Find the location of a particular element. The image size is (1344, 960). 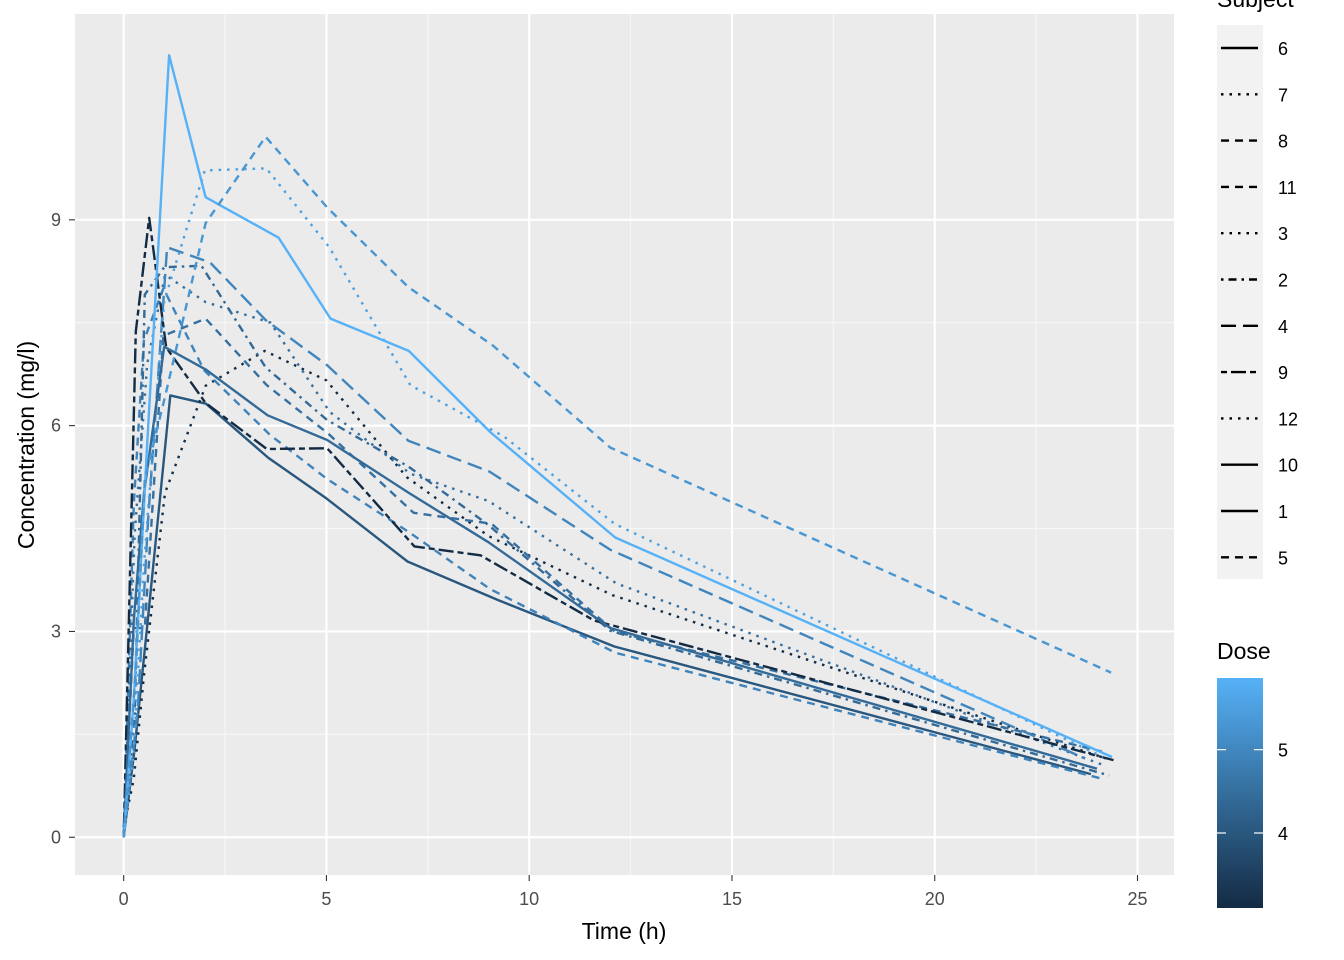

y-tick-label: 6 is located at coordinates (56, 426).